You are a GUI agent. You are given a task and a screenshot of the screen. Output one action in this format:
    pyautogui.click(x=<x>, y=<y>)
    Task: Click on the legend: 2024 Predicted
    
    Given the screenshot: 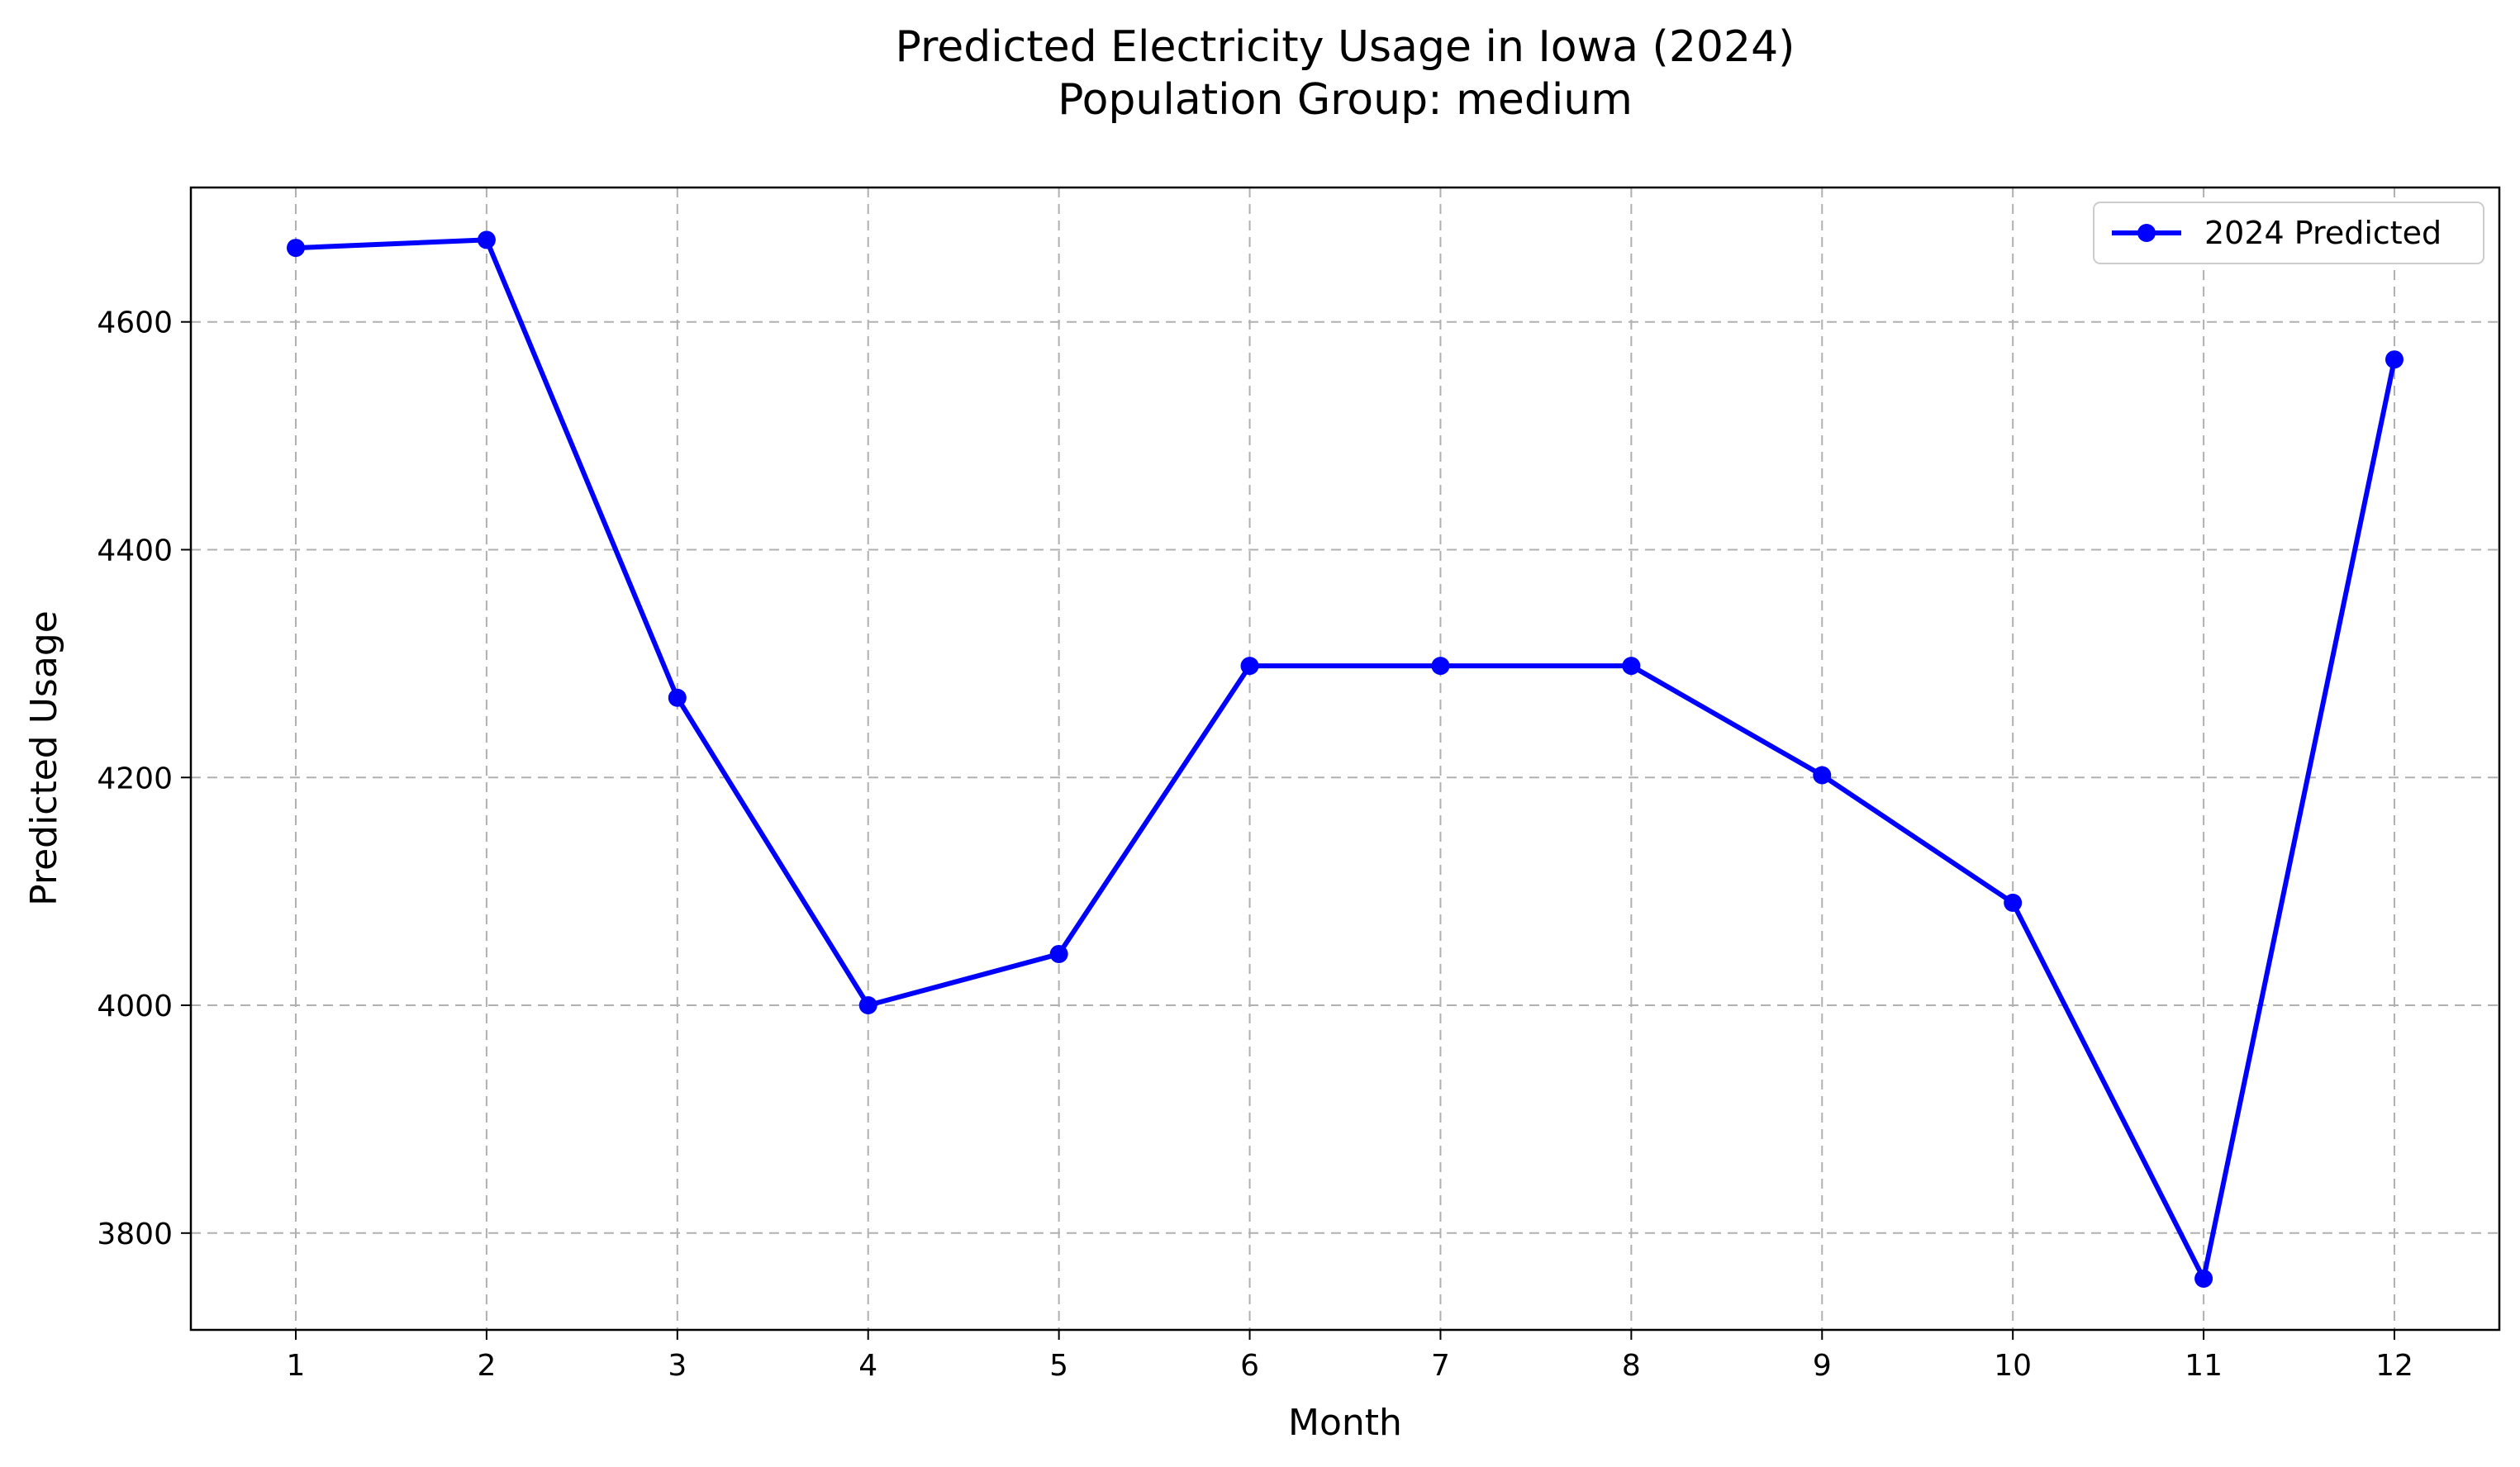 What is the action you would take?
    pyautogui.click(x=2288, y=233)
    